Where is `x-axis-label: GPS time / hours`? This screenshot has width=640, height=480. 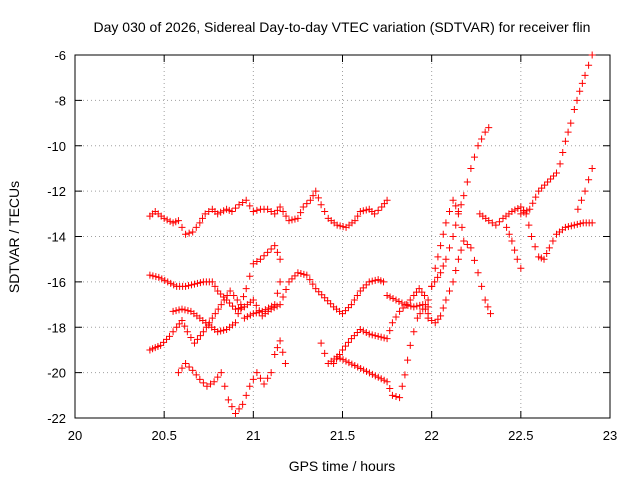
x-axis-label: GPS time / hours is located at coordinates (342, 466).